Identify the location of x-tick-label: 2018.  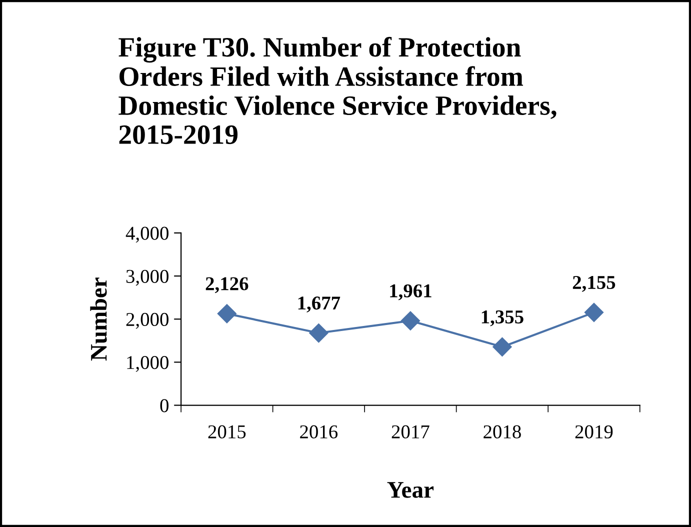
(502, 431).